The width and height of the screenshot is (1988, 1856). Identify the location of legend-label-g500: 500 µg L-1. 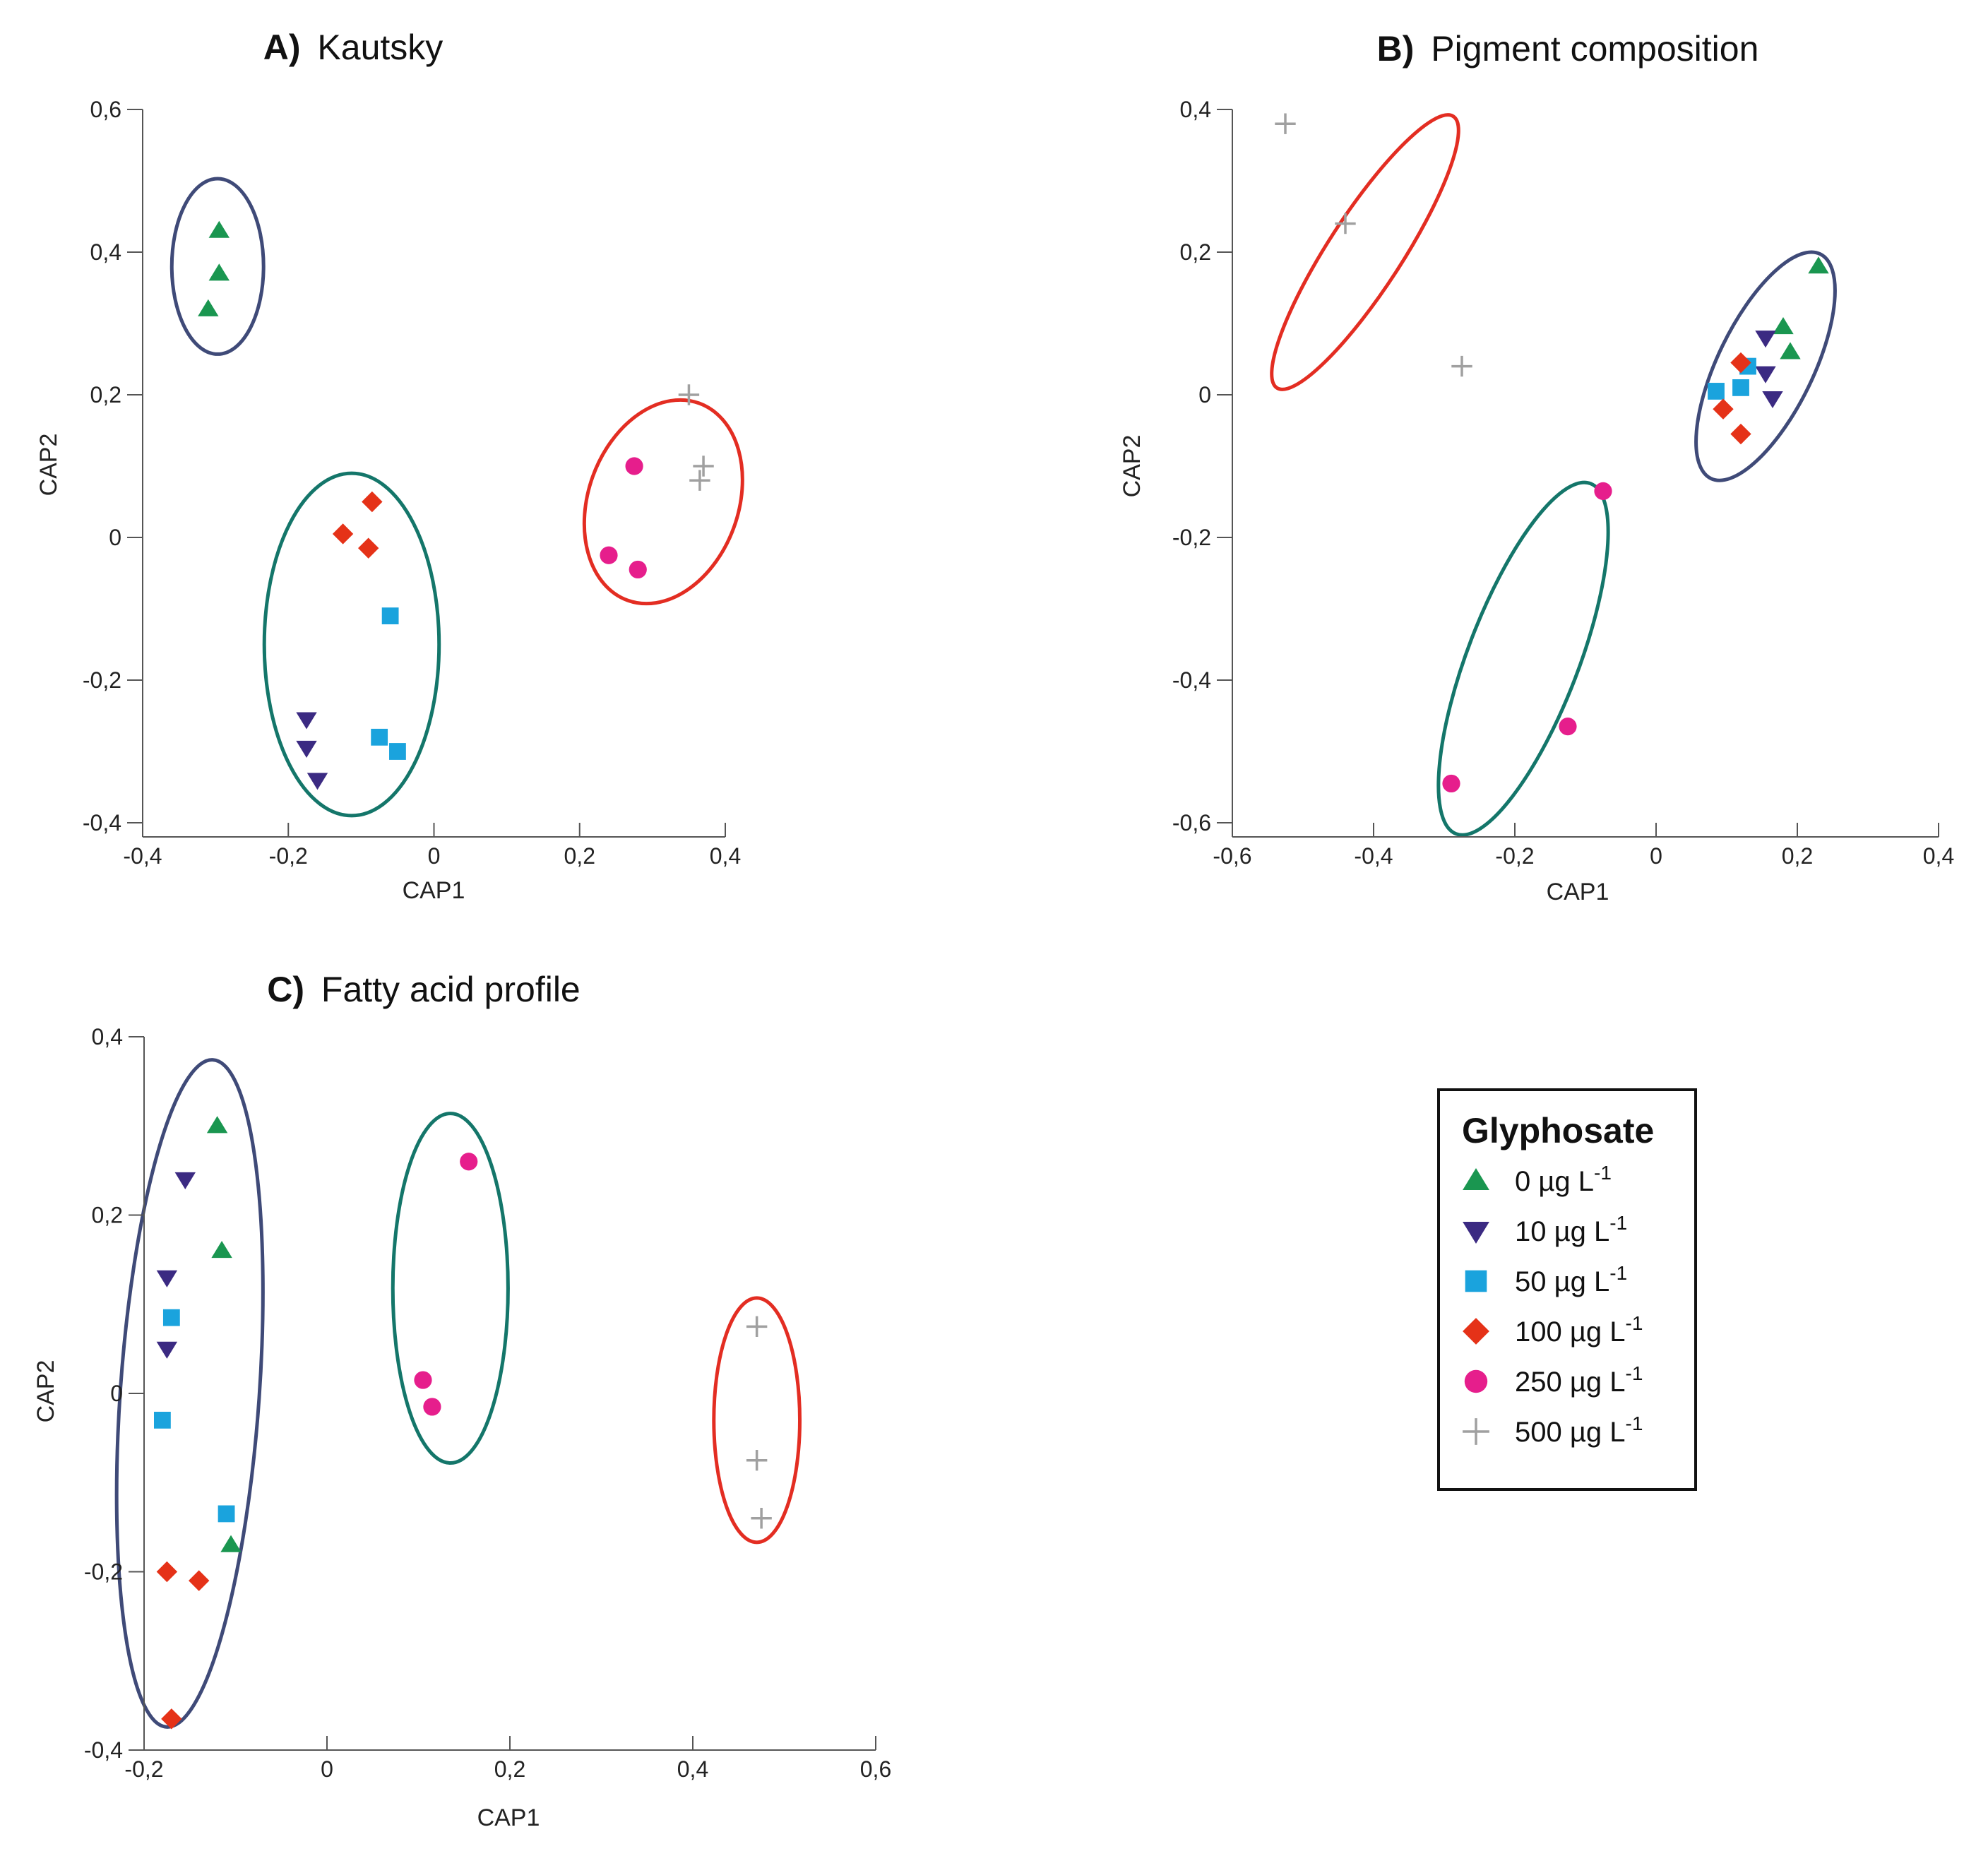
(1579, 1430).